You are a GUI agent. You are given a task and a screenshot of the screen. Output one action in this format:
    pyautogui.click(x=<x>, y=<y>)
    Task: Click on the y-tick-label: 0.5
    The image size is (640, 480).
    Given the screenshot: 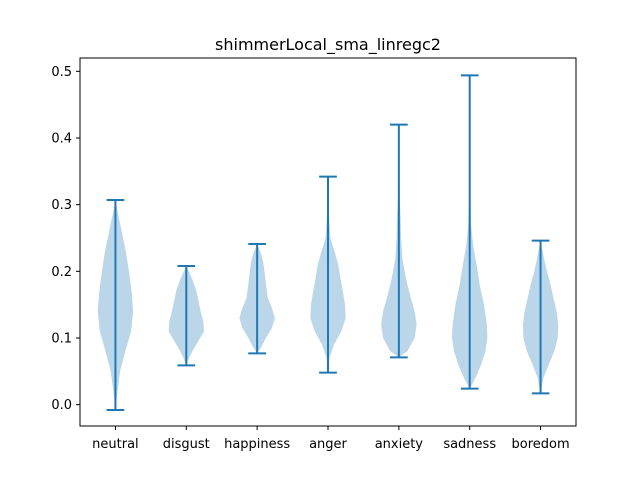 What is the action you would take?
    pyautogui.click(x=61, y=72)
    